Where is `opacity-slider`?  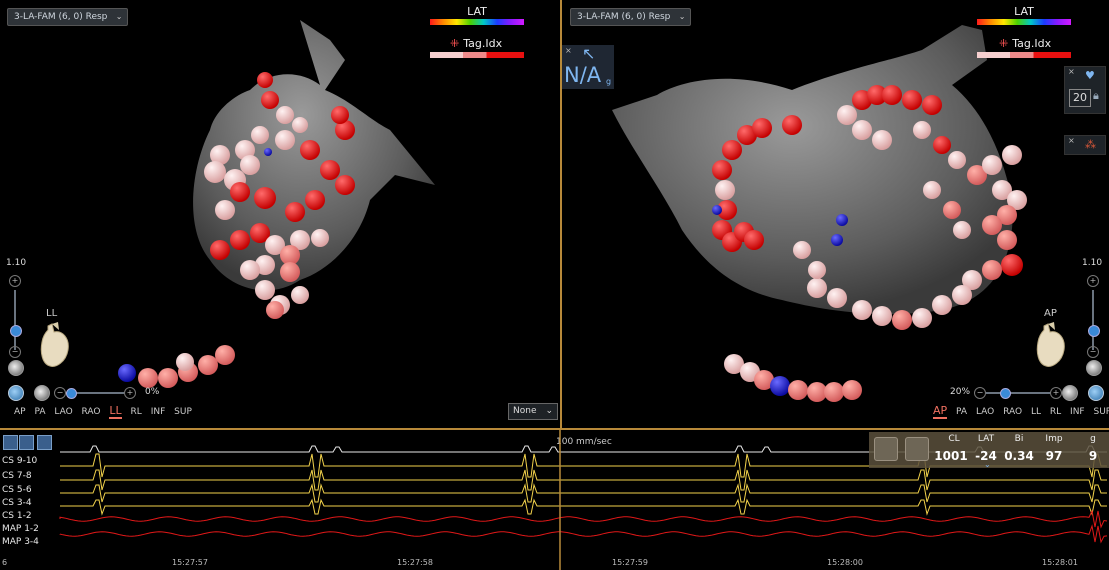
opacity-slider is located at coordinates (1018, 393).